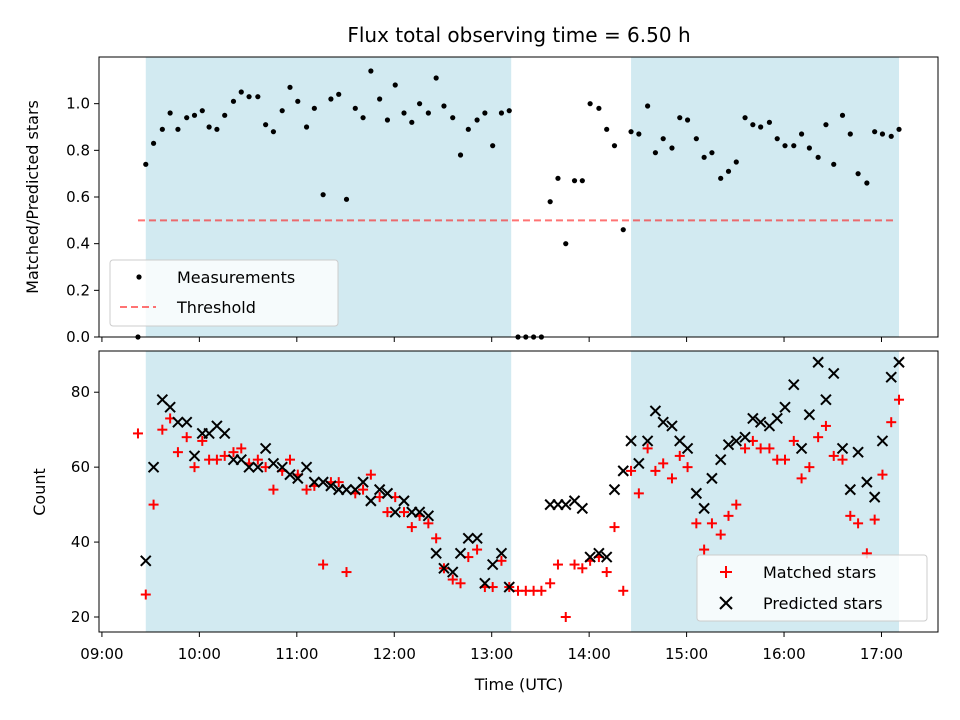  I want to click on top-y-ticks: 0.0 0.2 0.4 0.6 0.8 1.0, so click(82, 220).